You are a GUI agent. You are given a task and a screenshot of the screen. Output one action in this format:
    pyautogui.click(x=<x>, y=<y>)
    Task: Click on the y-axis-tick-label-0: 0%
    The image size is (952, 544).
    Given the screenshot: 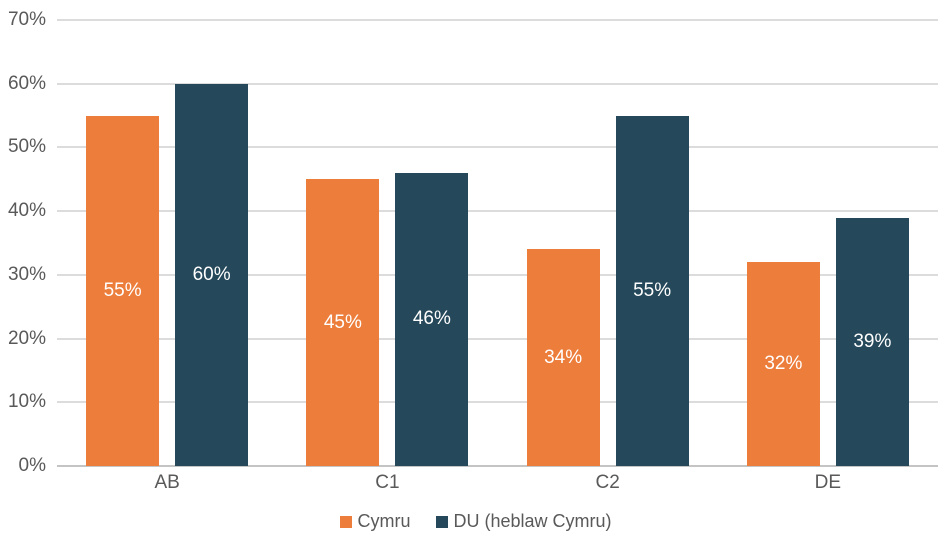 What is the action you would take?
    pyautogui.click(x=32, y=465)
    